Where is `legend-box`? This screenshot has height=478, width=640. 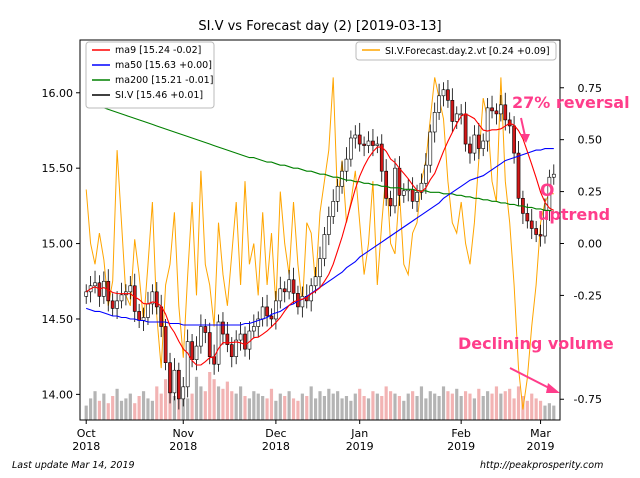
legend-box is located at coordinates (150, 75).